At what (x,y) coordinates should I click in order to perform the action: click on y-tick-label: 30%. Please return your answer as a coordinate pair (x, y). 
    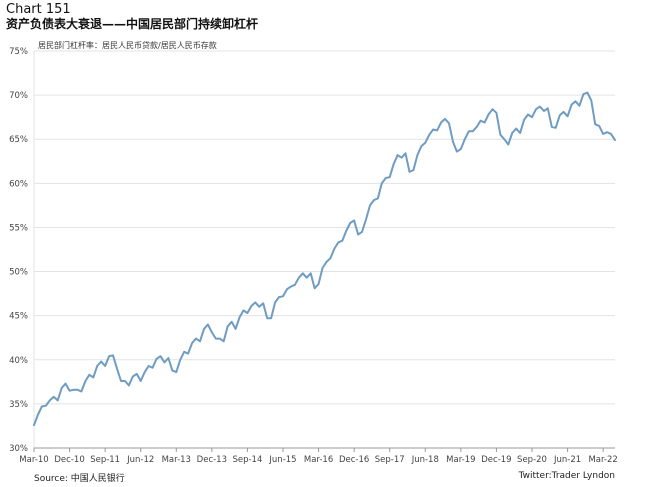
    Looking at the image, I should click on (18, 449).